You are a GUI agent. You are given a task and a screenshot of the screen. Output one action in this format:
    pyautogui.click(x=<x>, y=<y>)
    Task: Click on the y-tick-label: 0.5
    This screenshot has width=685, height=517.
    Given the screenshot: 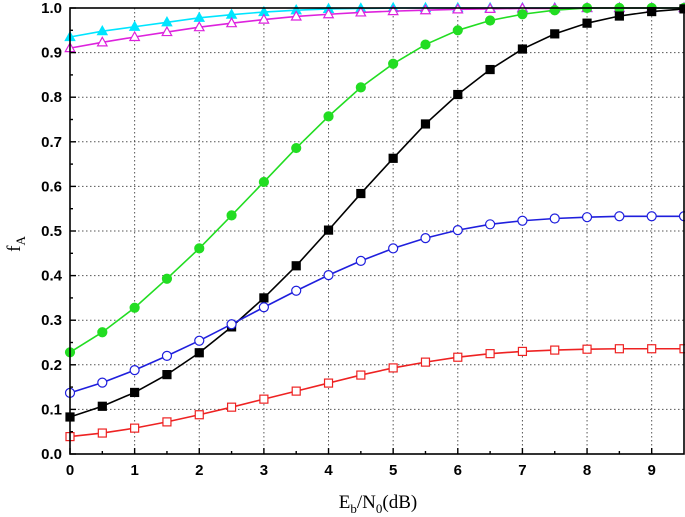 What is the action you would take?
    pyautogui.click(x=51, y=231)
    